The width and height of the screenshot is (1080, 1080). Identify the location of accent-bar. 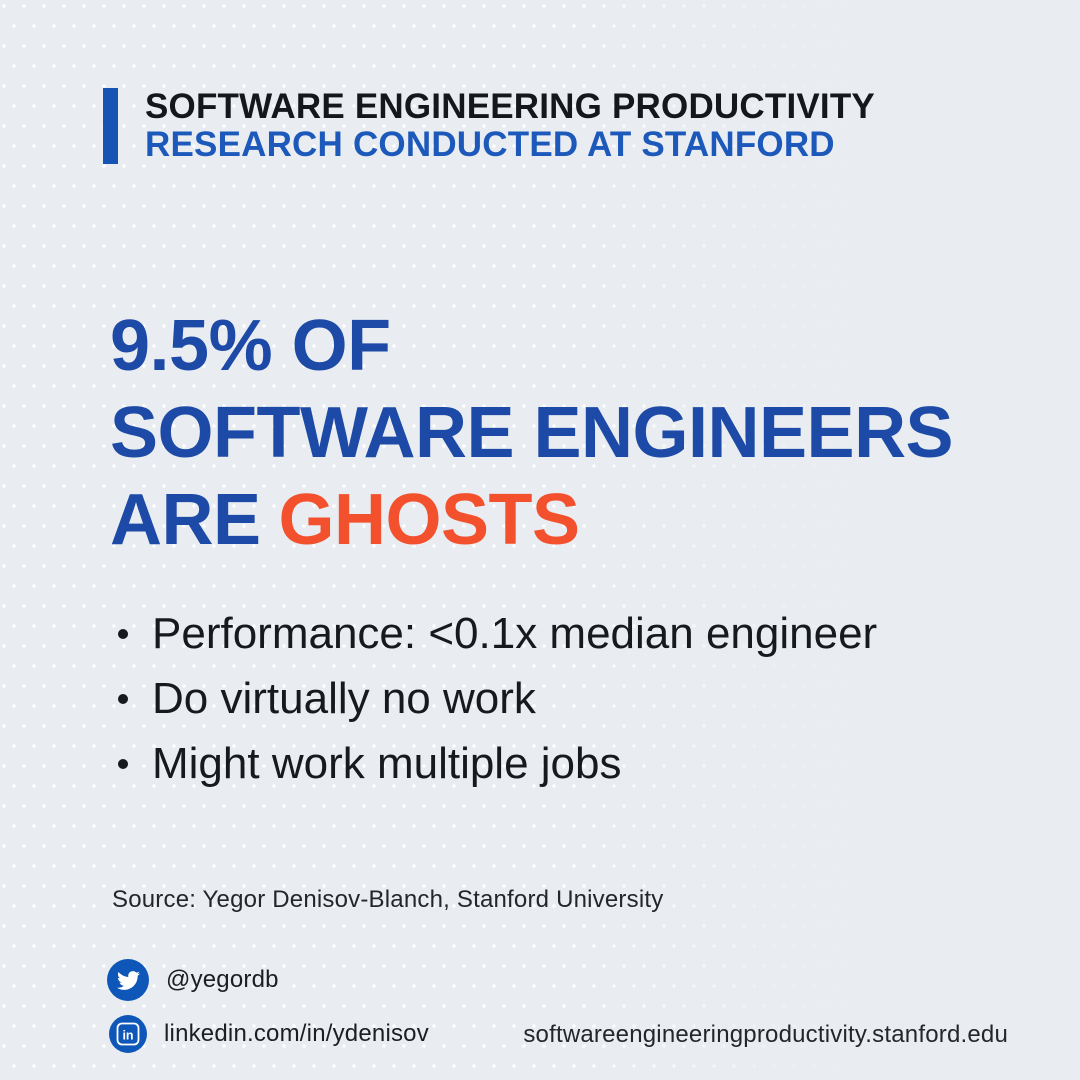
(110, 126).